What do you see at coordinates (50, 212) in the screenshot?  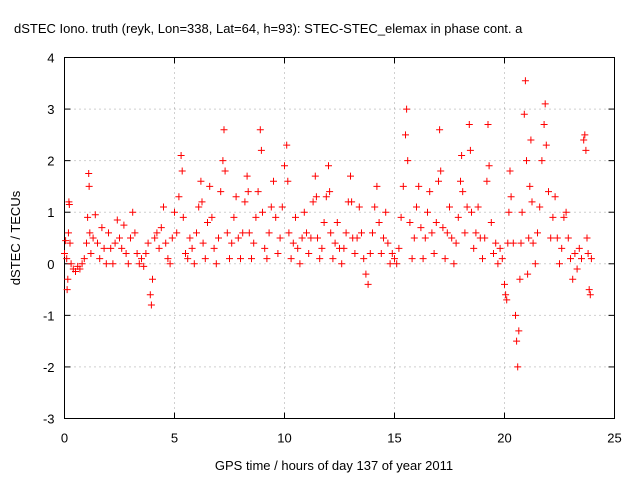 I see `y-tick-label: 1` at bounding box center [50, 212].